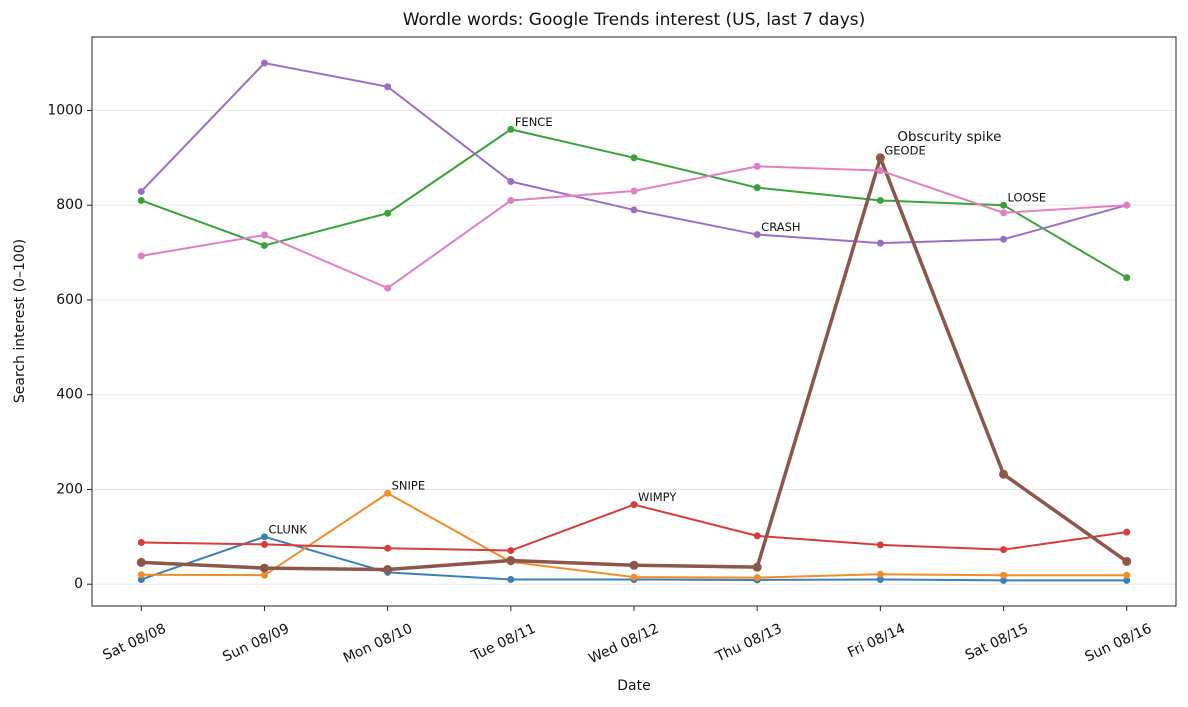 The height and width of the screenshot is (707, 1188). I want to click on y-axis-label: Search interest (0–100), so click(20, 321).